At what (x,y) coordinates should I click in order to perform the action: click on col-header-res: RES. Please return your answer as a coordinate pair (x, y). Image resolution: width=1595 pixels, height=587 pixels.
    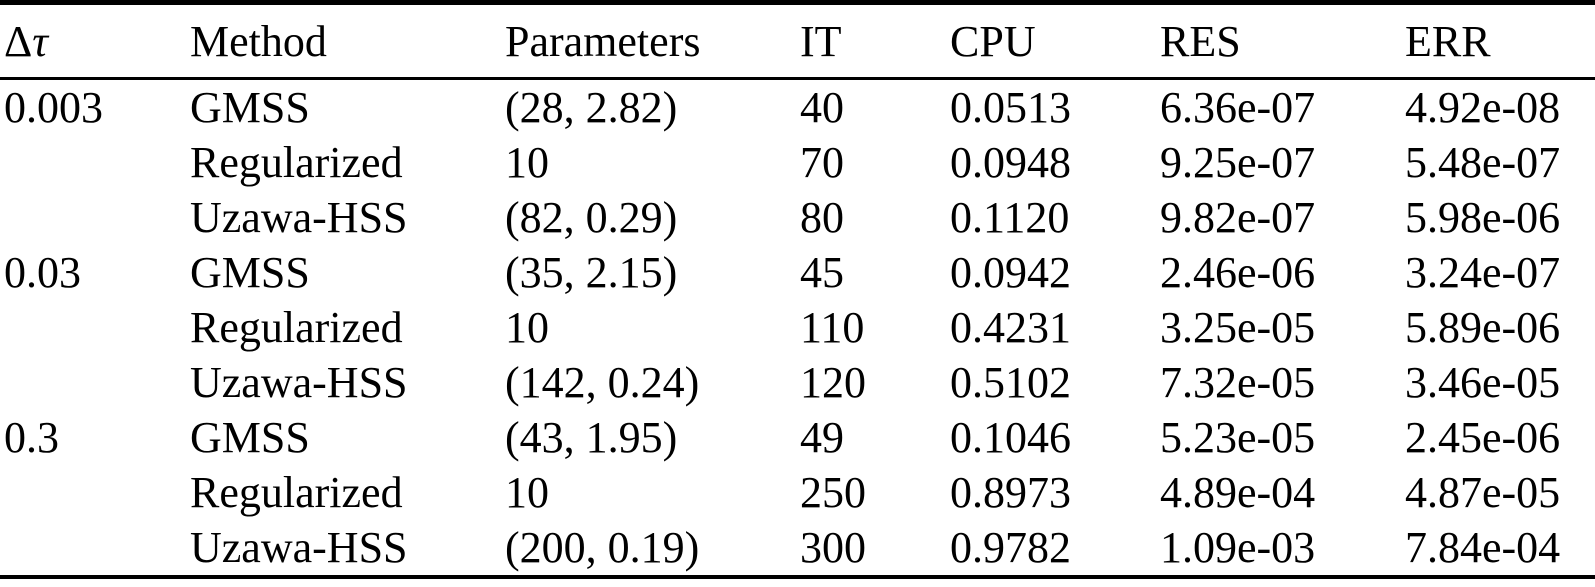
    Looking at the image, I should click on (1282, 41).